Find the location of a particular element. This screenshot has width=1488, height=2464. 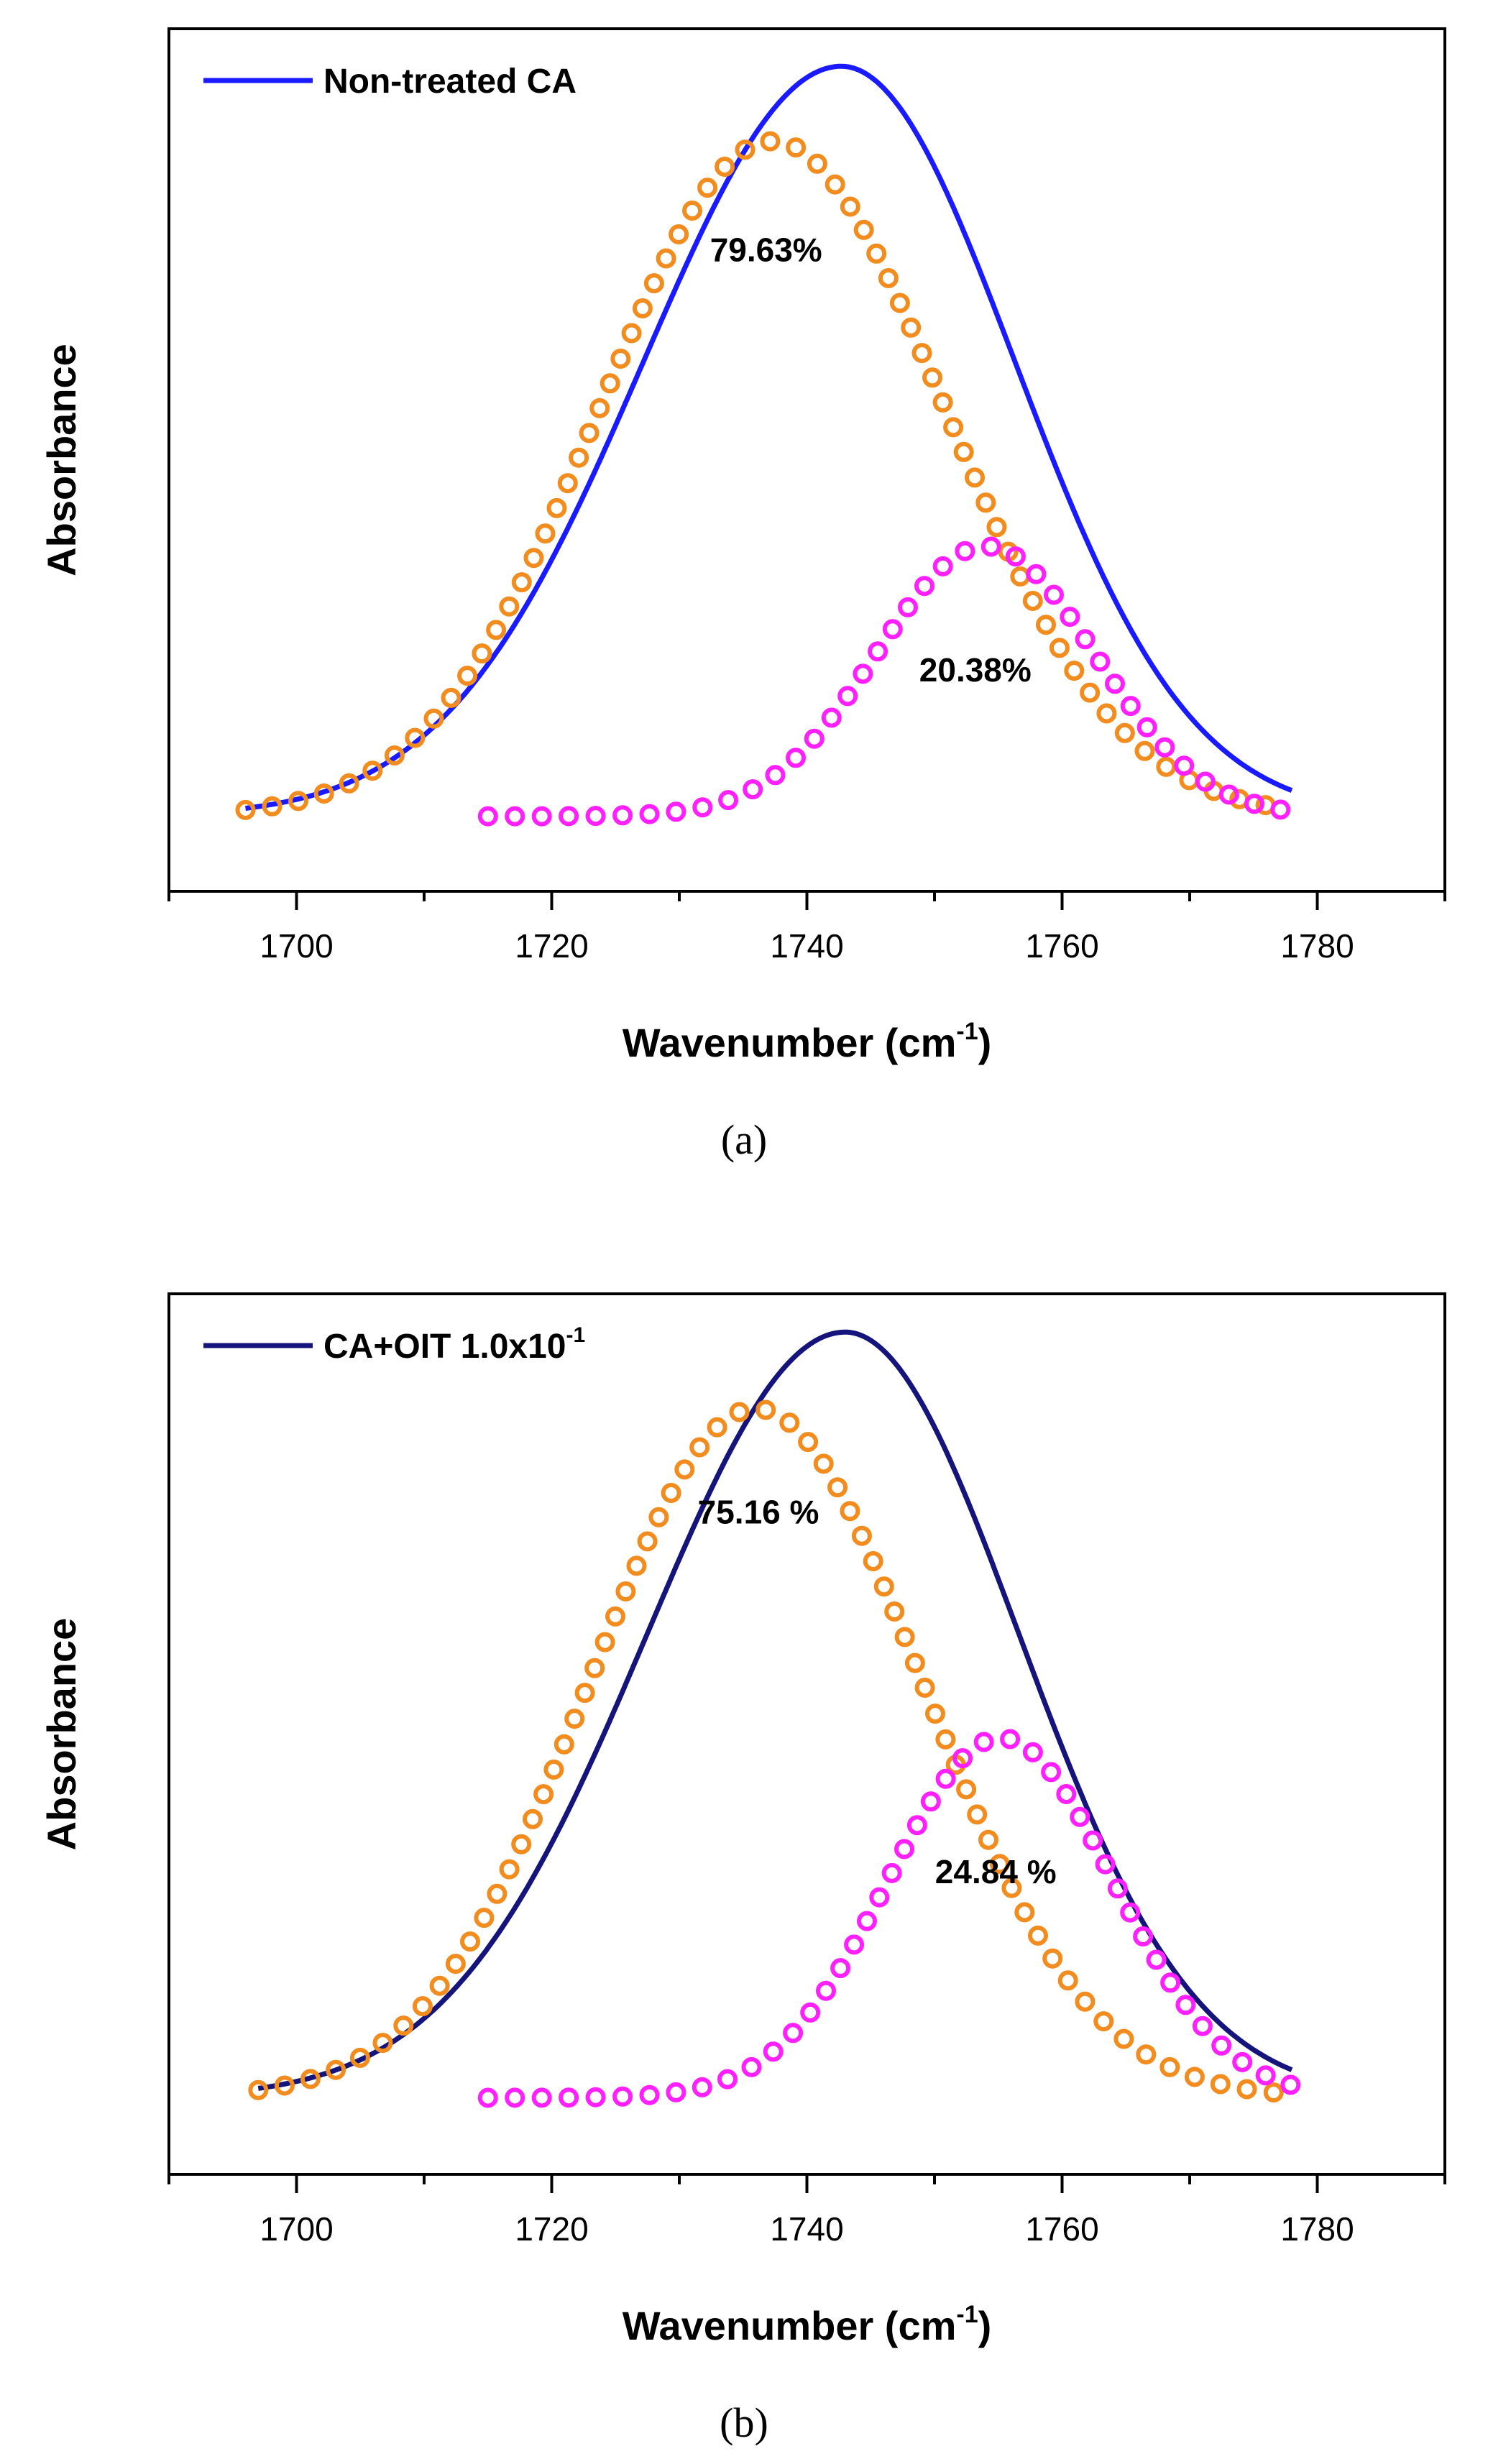

panel-sublabel: (a) is located at coordinates (744, 1139).